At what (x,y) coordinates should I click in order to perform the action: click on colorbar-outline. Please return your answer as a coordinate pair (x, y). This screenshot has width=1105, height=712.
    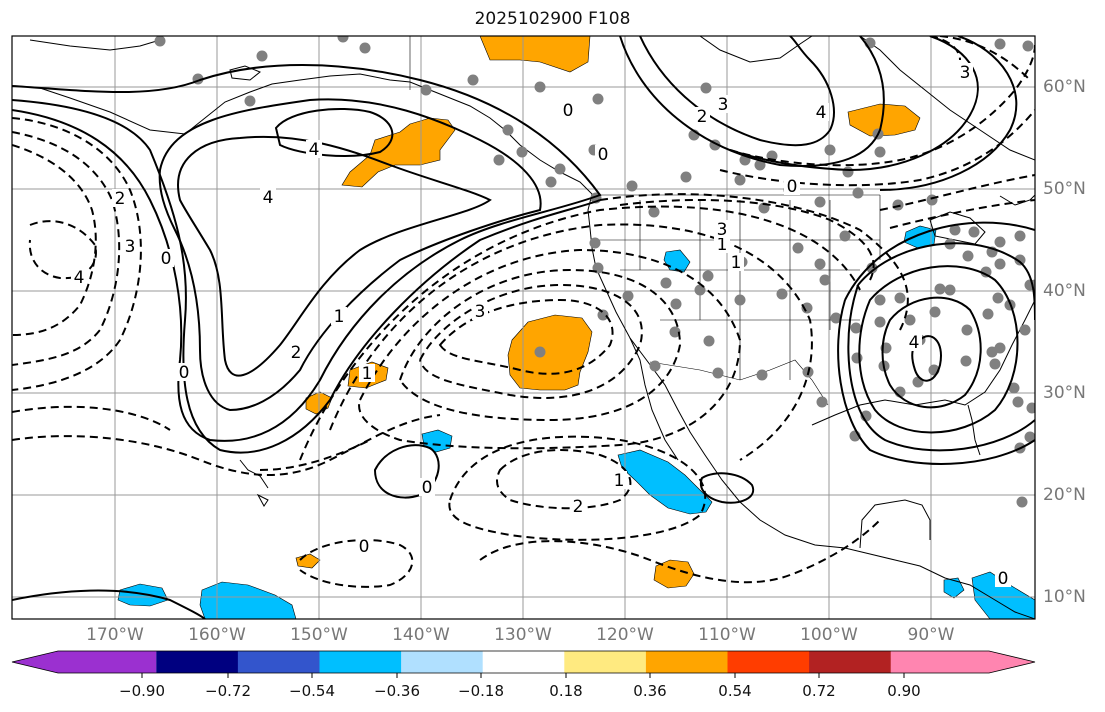
    Looking at the image, I should click on (523, 662).